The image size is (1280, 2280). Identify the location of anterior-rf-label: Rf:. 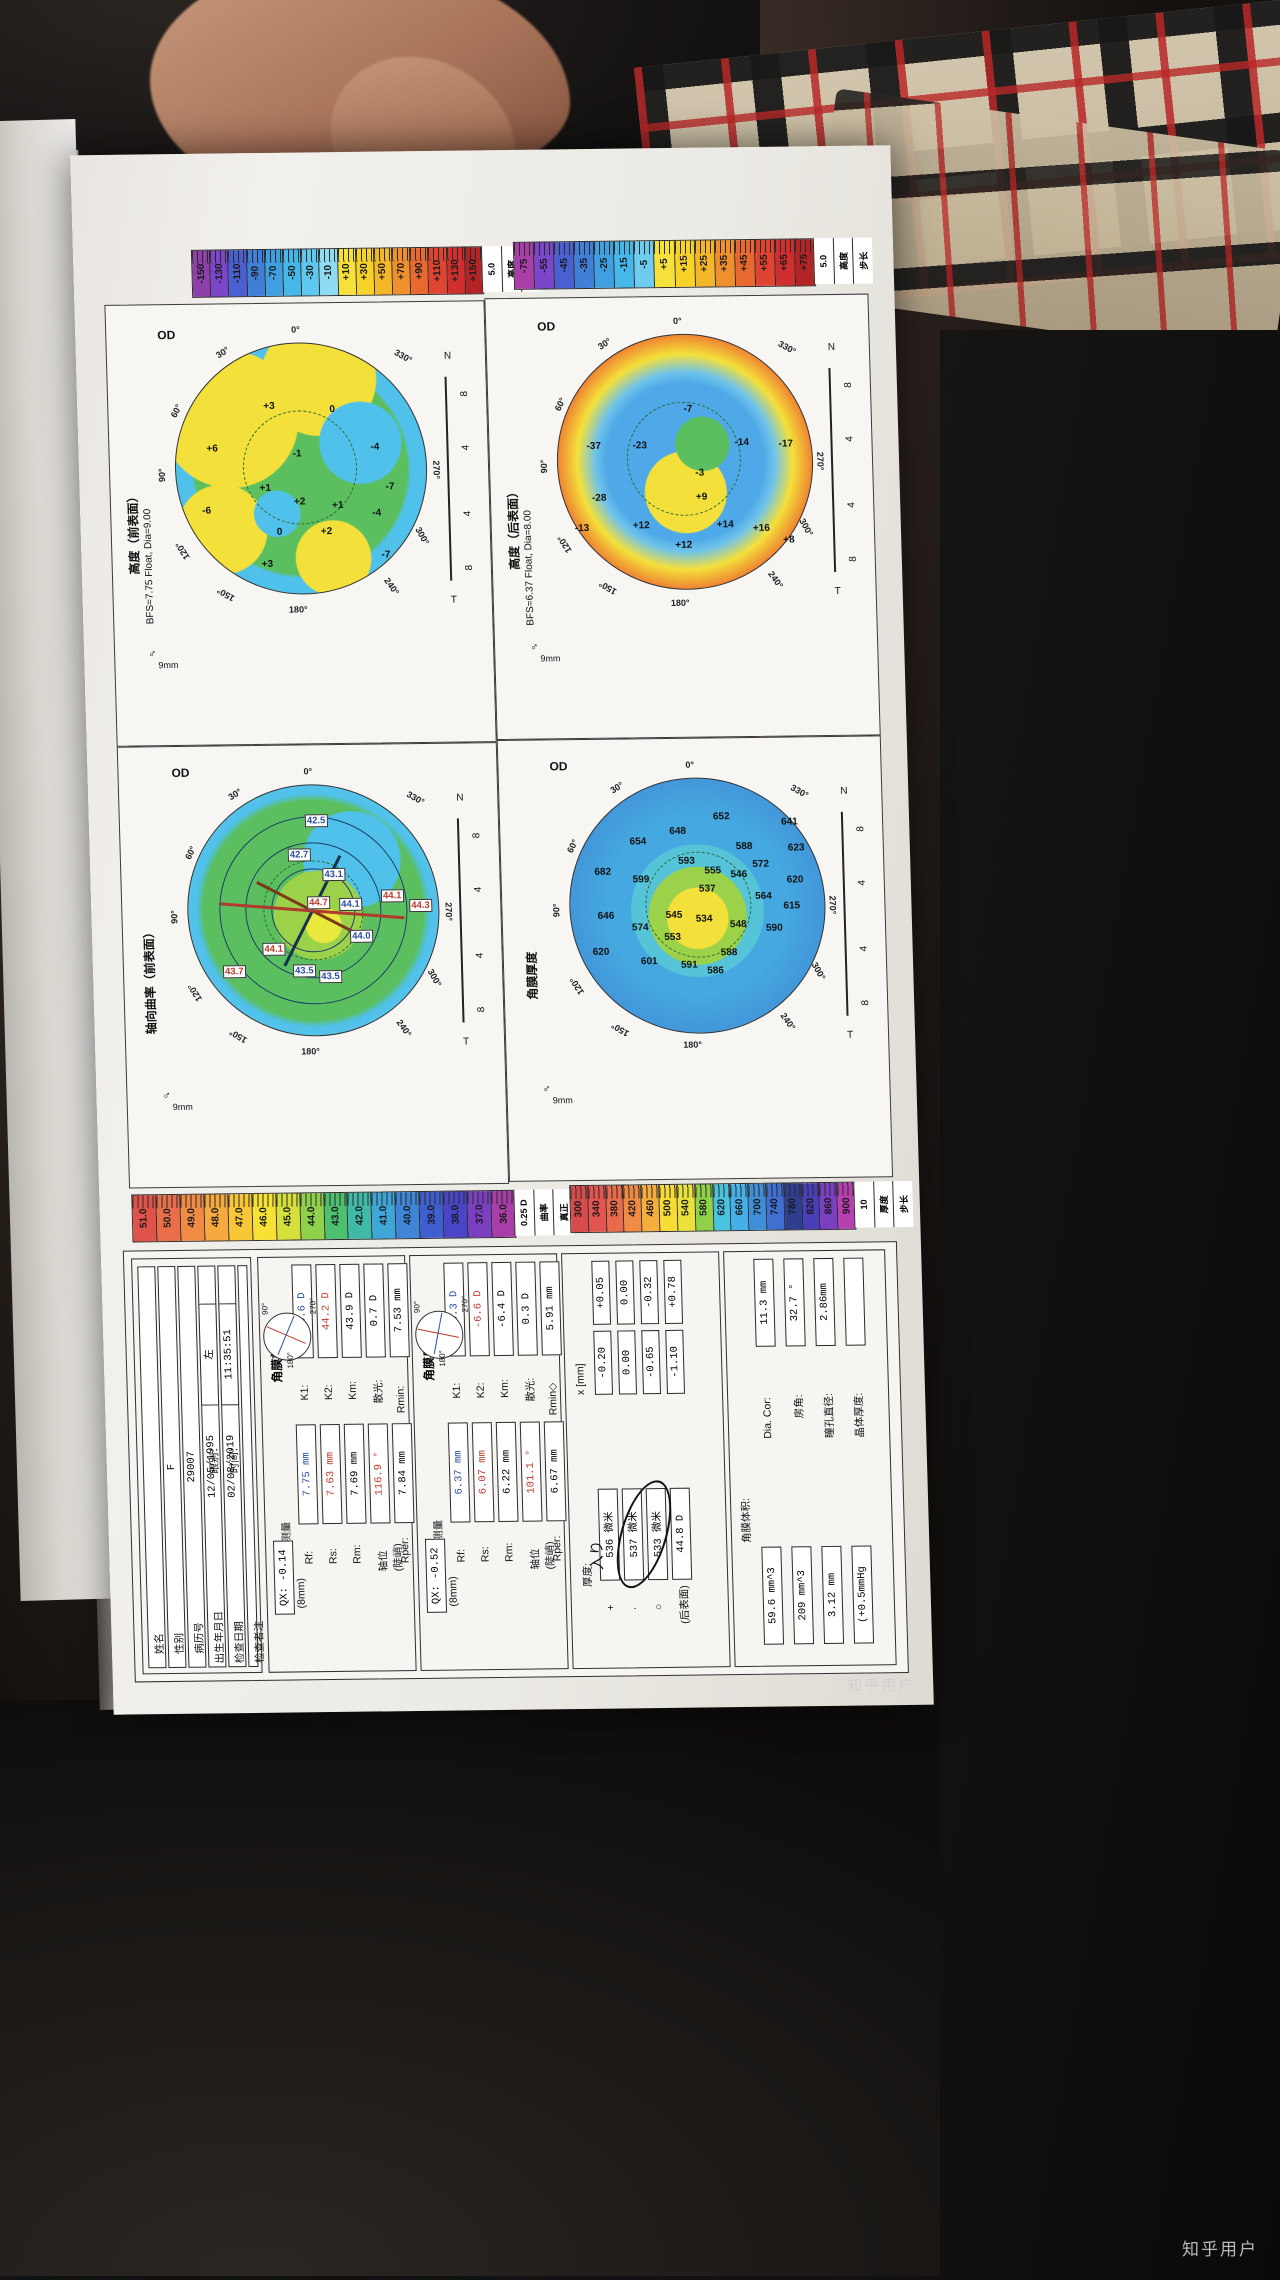
(309, 1557).